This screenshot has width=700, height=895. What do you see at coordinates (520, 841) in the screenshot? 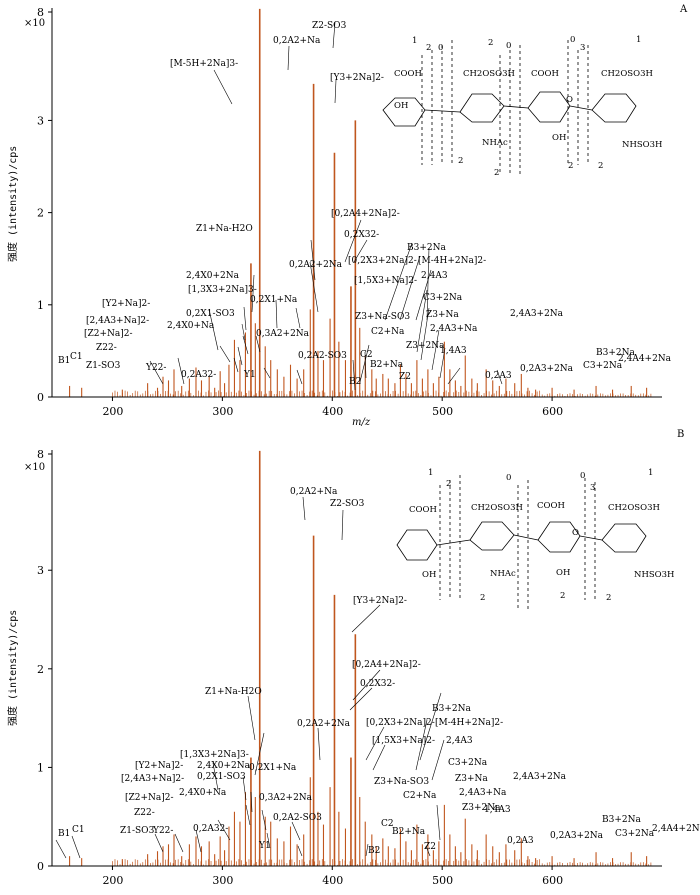
I see `ann-b-41: 0,2A3` at bounding box center [520, 841].